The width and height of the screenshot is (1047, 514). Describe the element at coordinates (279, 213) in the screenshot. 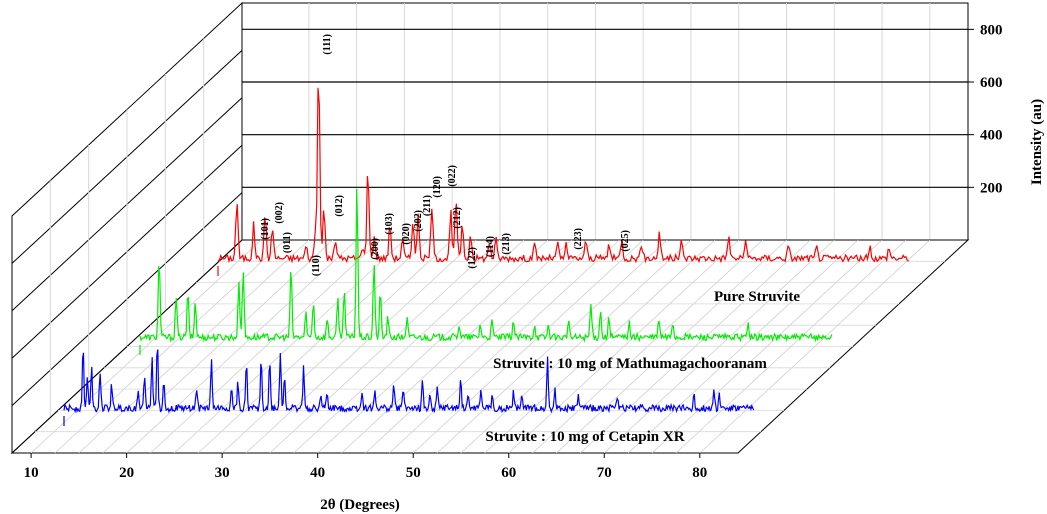

I see `peak-index-label: (002)` at that location.